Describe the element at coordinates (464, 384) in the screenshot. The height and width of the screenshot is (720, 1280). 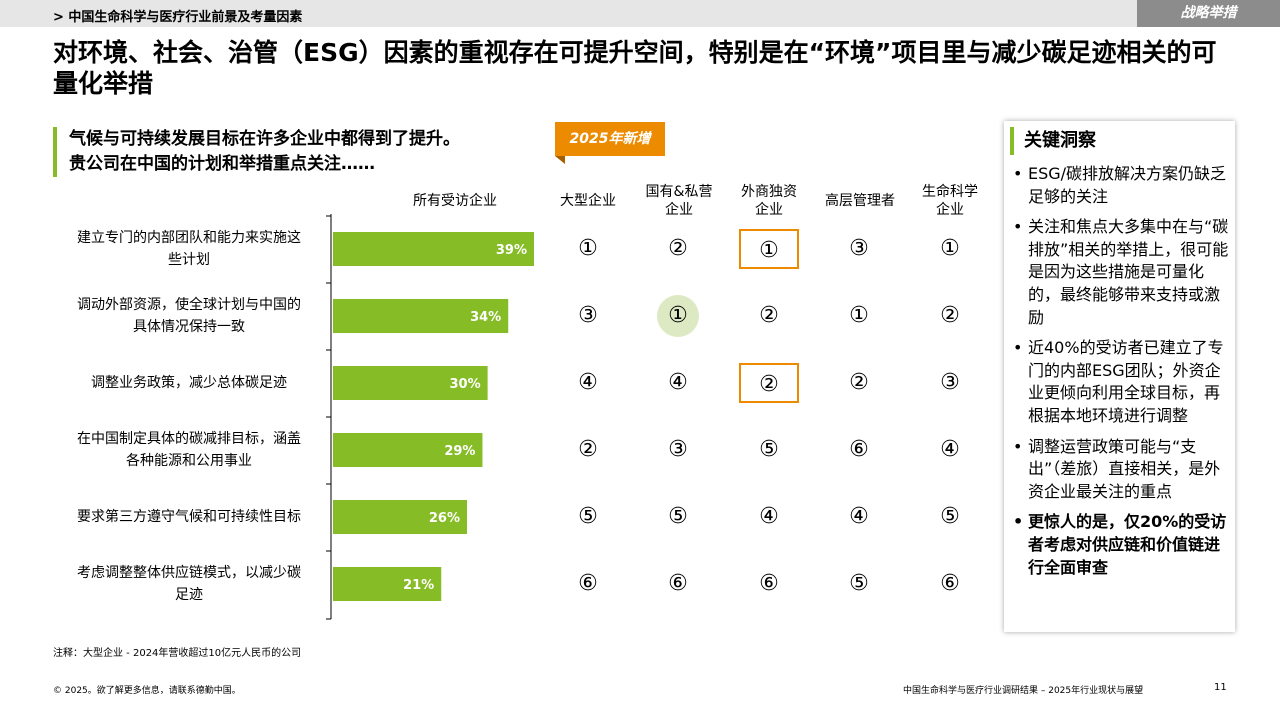
I see `bar-value-label: 30%` at that location.